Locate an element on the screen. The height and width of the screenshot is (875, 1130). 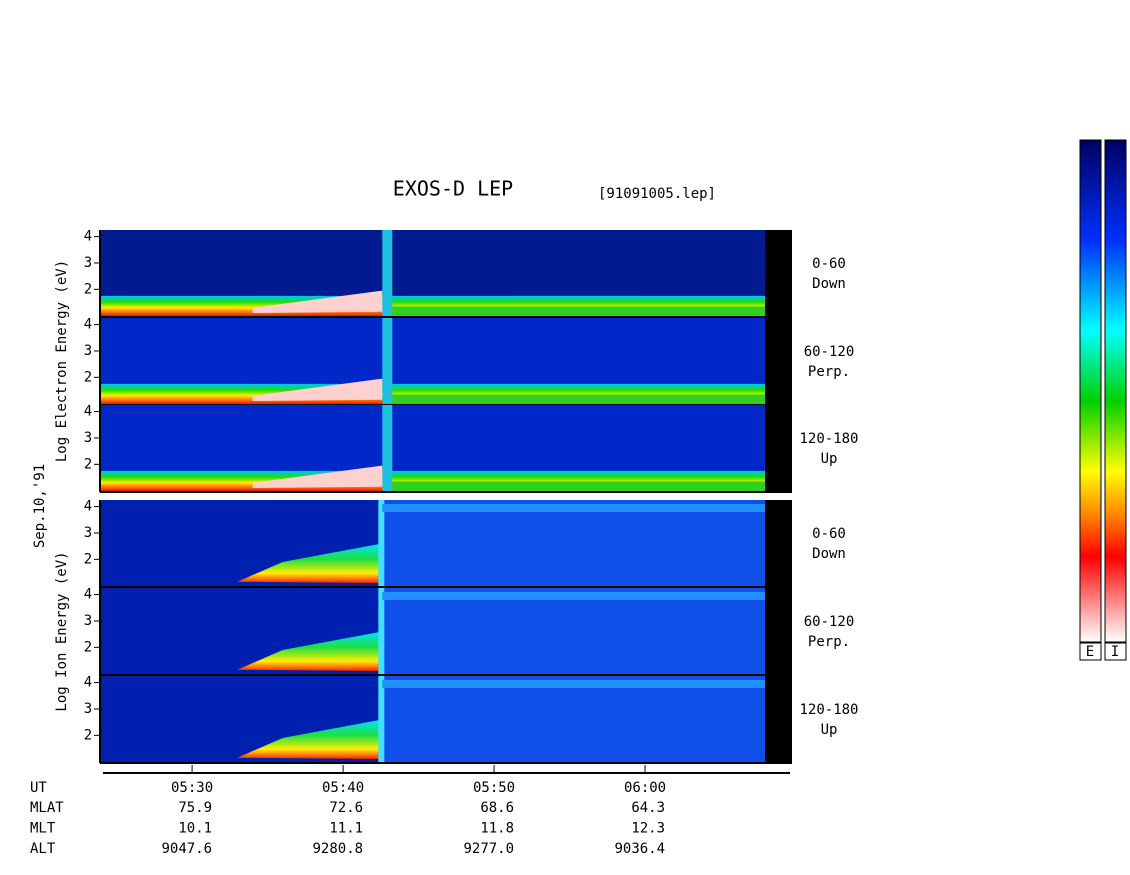
orbit-label: ALT is located at coordinates (43, 849).